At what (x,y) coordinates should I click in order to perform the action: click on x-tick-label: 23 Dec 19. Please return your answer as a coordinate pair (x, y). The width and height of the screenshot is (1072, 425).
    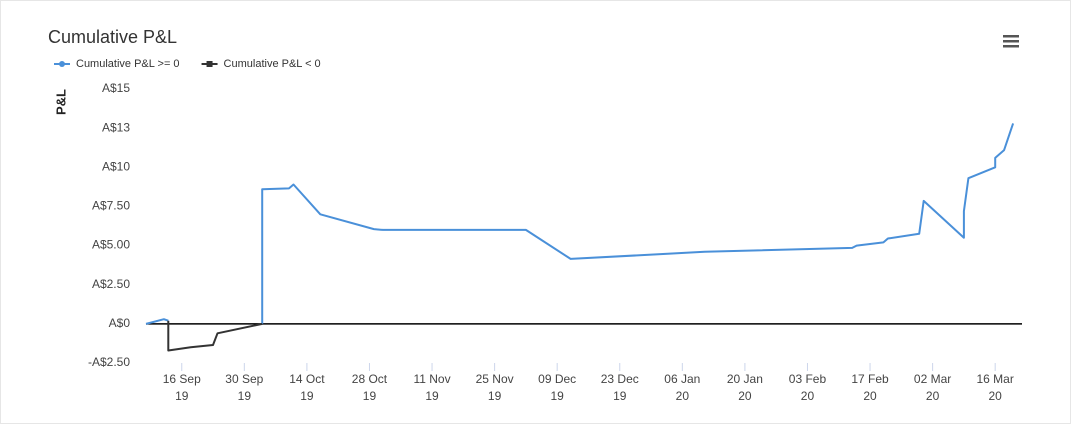
    Looking at the image, I should click on (620, 387).